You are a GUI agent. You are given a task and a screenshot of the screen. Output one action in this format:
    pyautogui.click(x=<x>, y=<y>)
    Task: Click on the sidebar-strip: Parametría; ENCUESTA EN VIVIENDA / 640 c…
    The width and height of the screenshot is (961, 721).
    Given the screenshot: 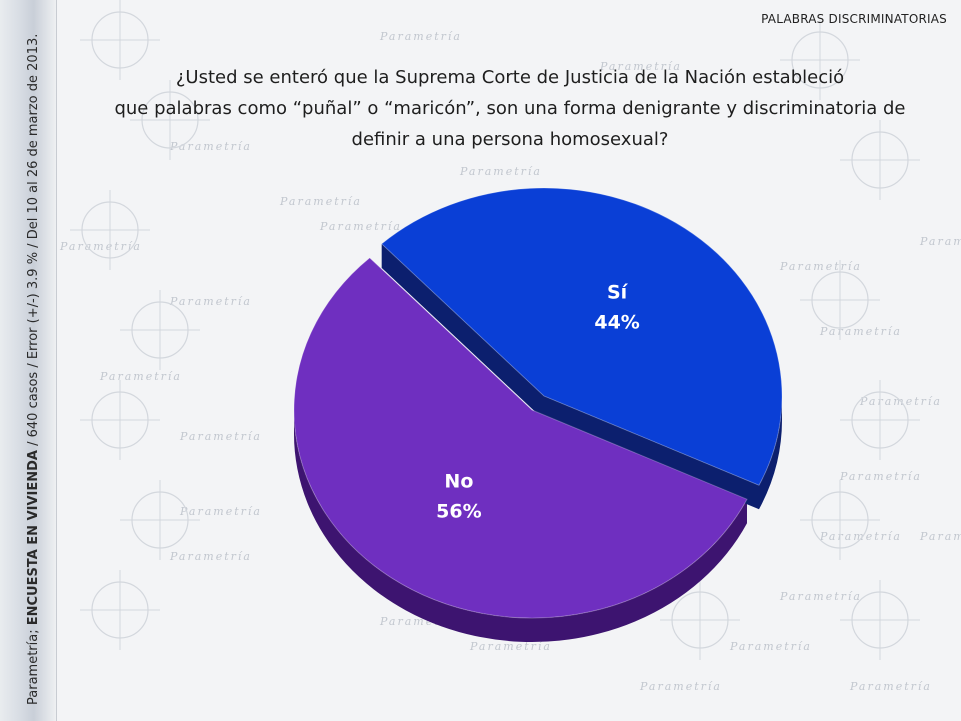 What is the action you would take?
    pyautogui.click(x=28, y=360)
    